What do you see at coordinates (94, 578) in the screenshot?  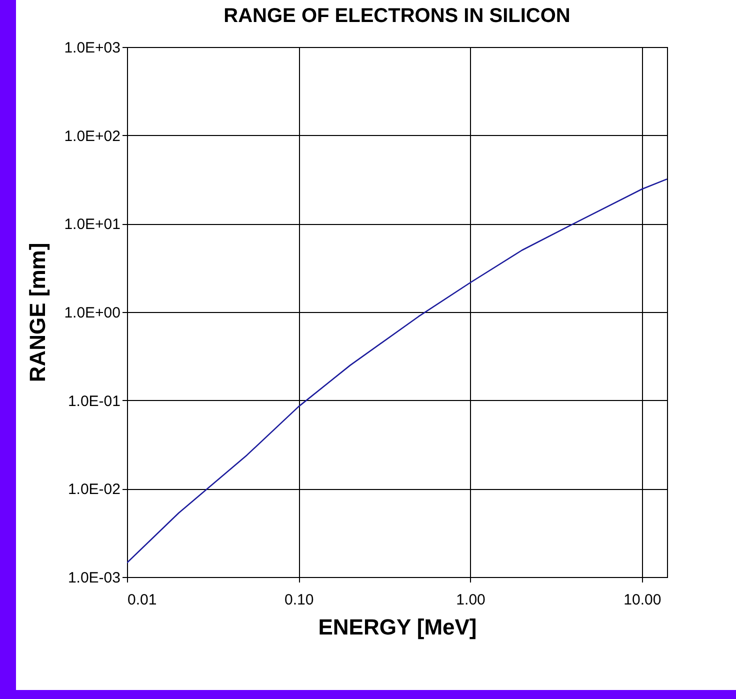 I see `y-tick-label: 1.0E-03` at bounding box center [94, 578].